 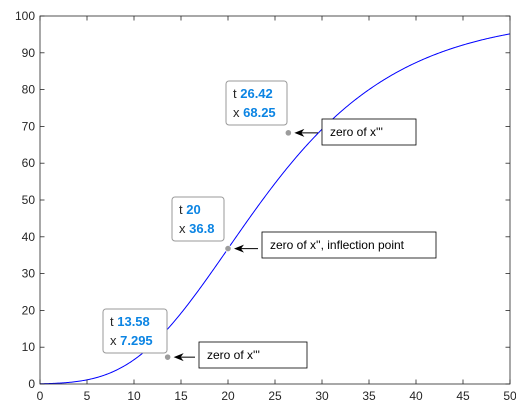 What do you see at coordinates (275, 396) in the screenshot?
I see `x-tick-label-5: 25` at bounding box center [275, 396].